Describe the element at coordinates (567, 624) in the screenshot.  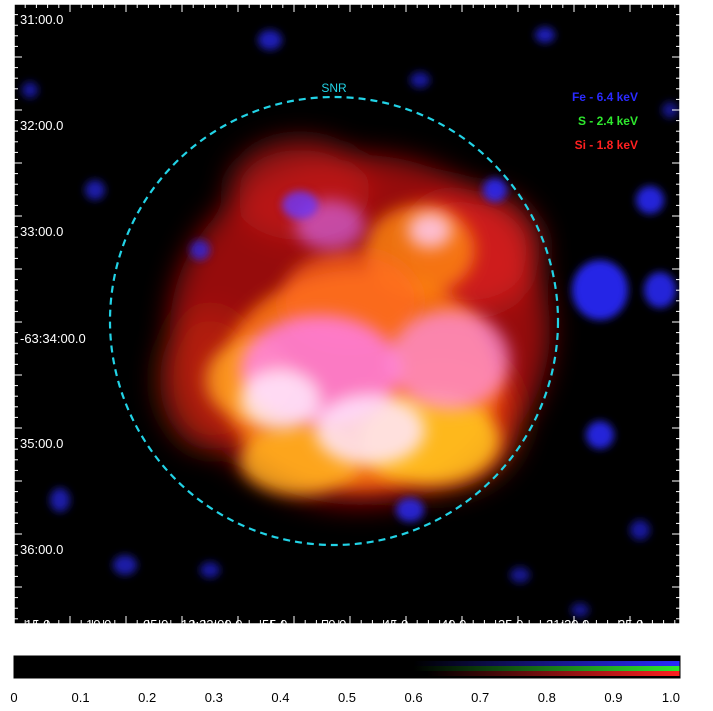
I see `ra-tick-label: 21:30.0` at that location.